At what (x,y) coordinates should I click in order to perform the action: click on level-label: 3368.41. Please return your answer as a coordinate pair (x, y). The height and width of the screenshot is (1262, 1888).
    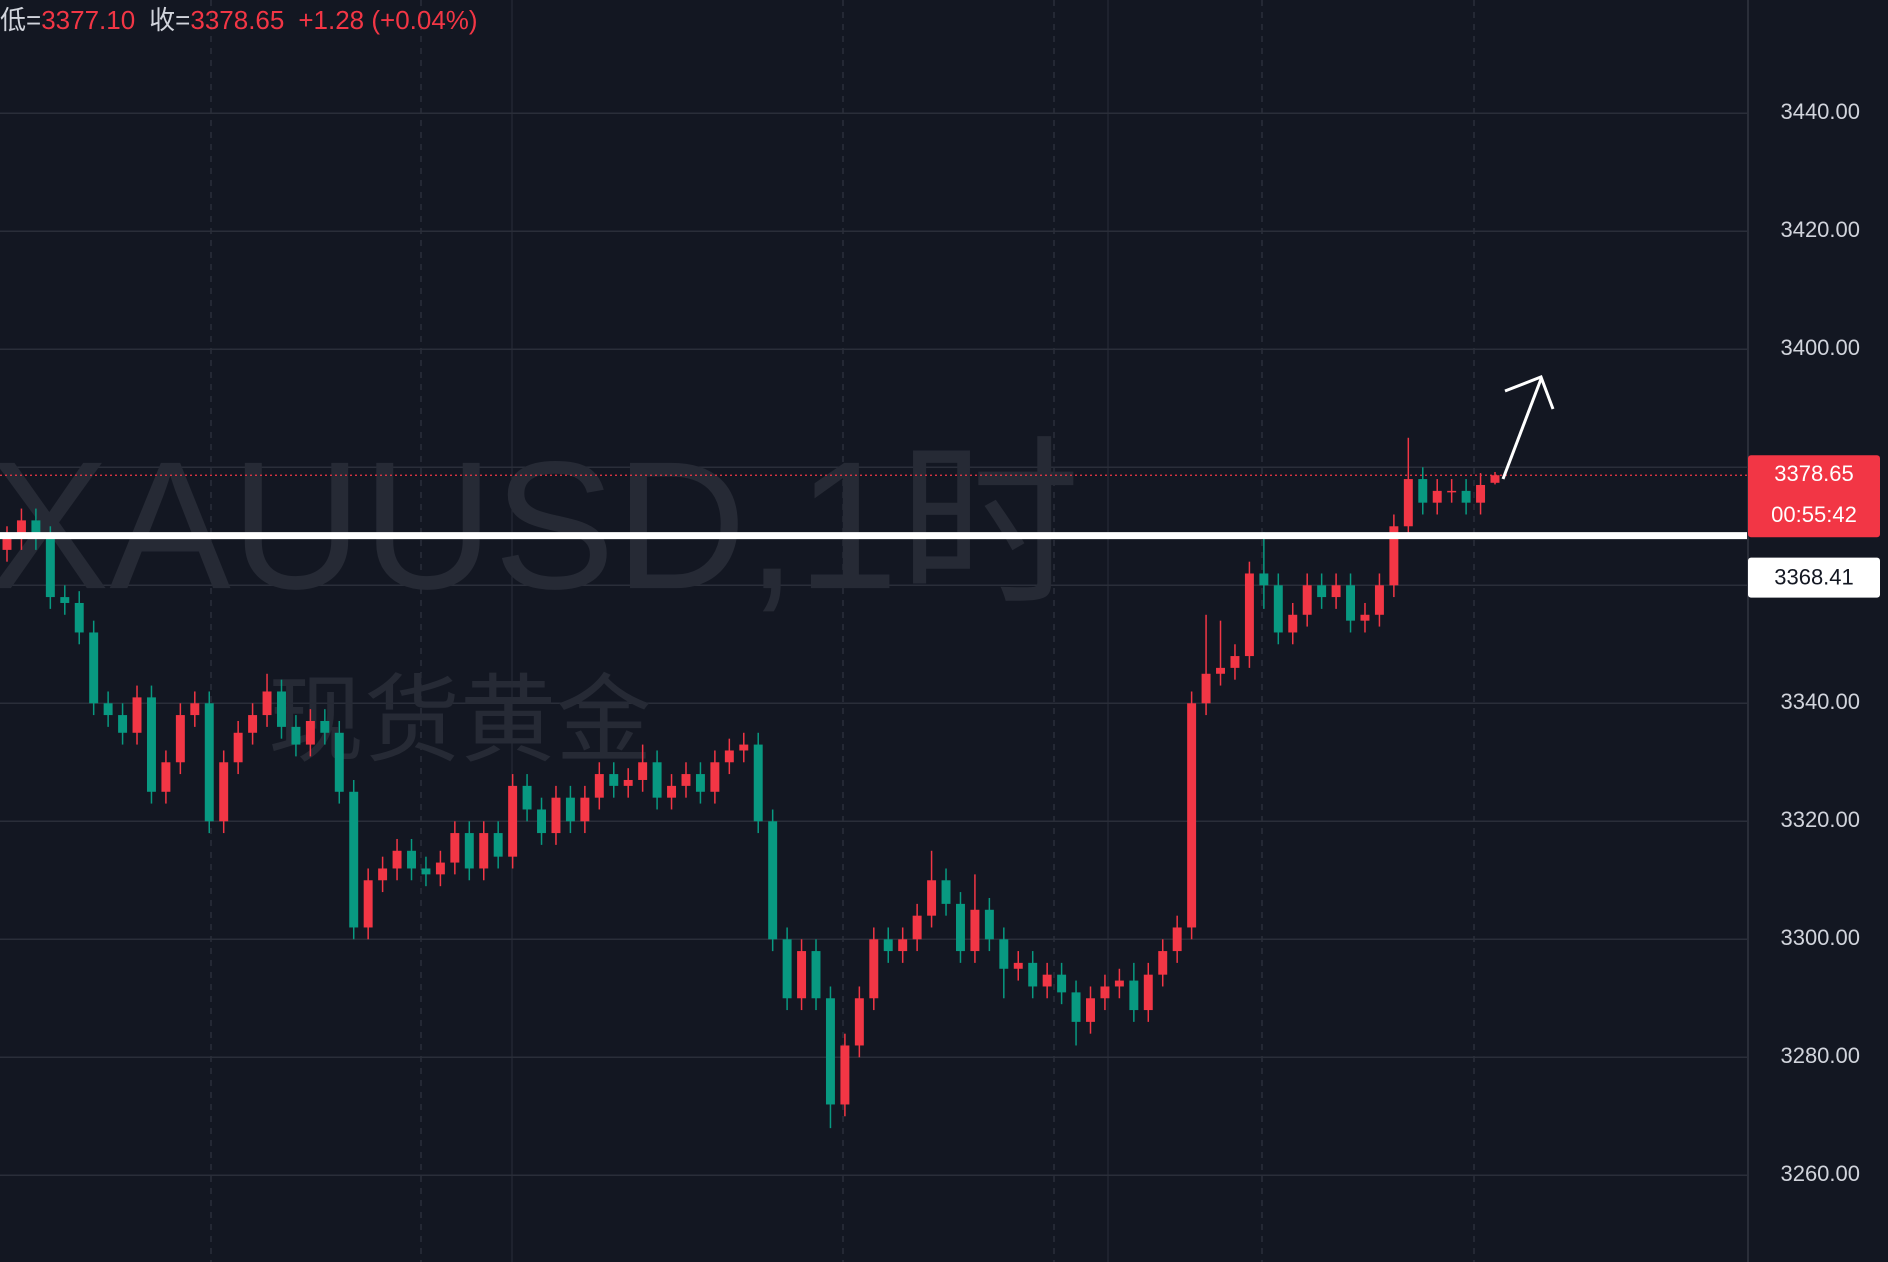
    Looking at the image, I should click on (1814, 576).